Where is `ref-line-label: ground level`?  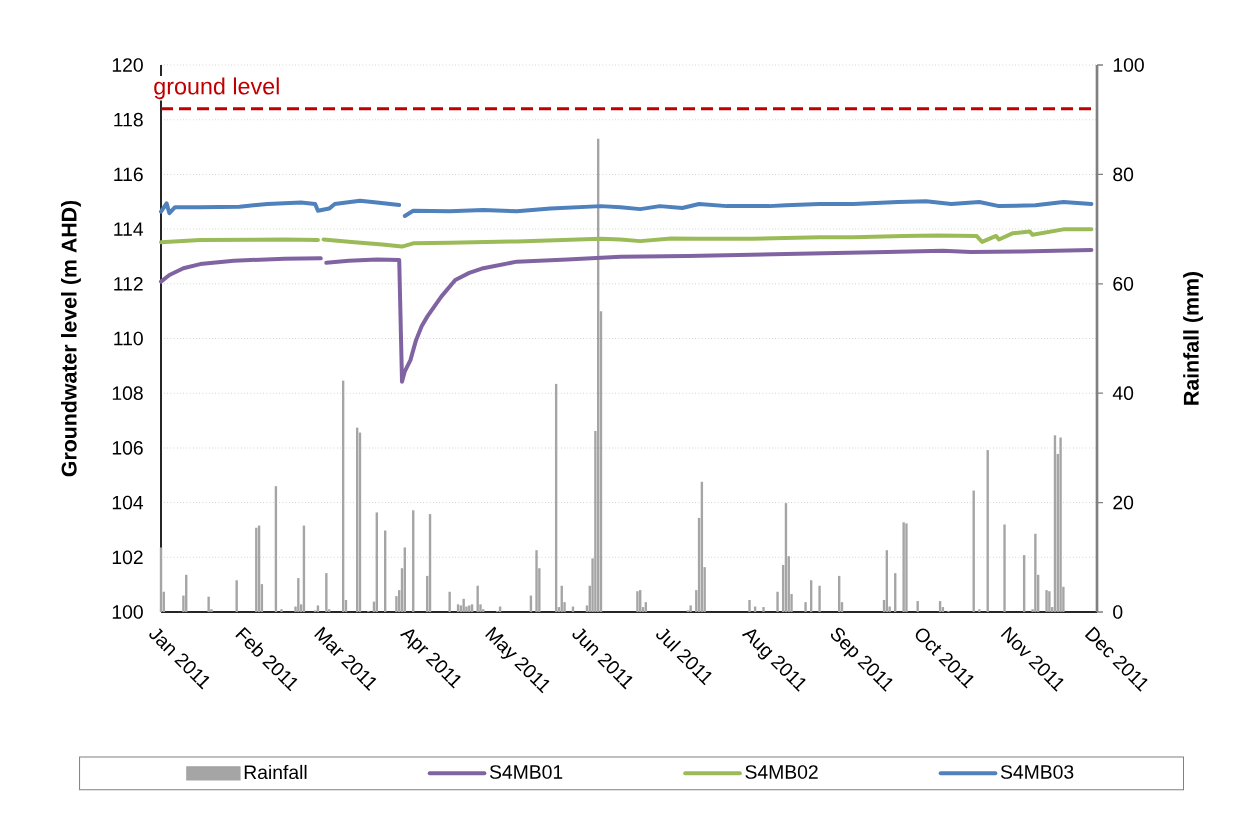 ref-line-label: ground level is located at coordinates (216, 88).